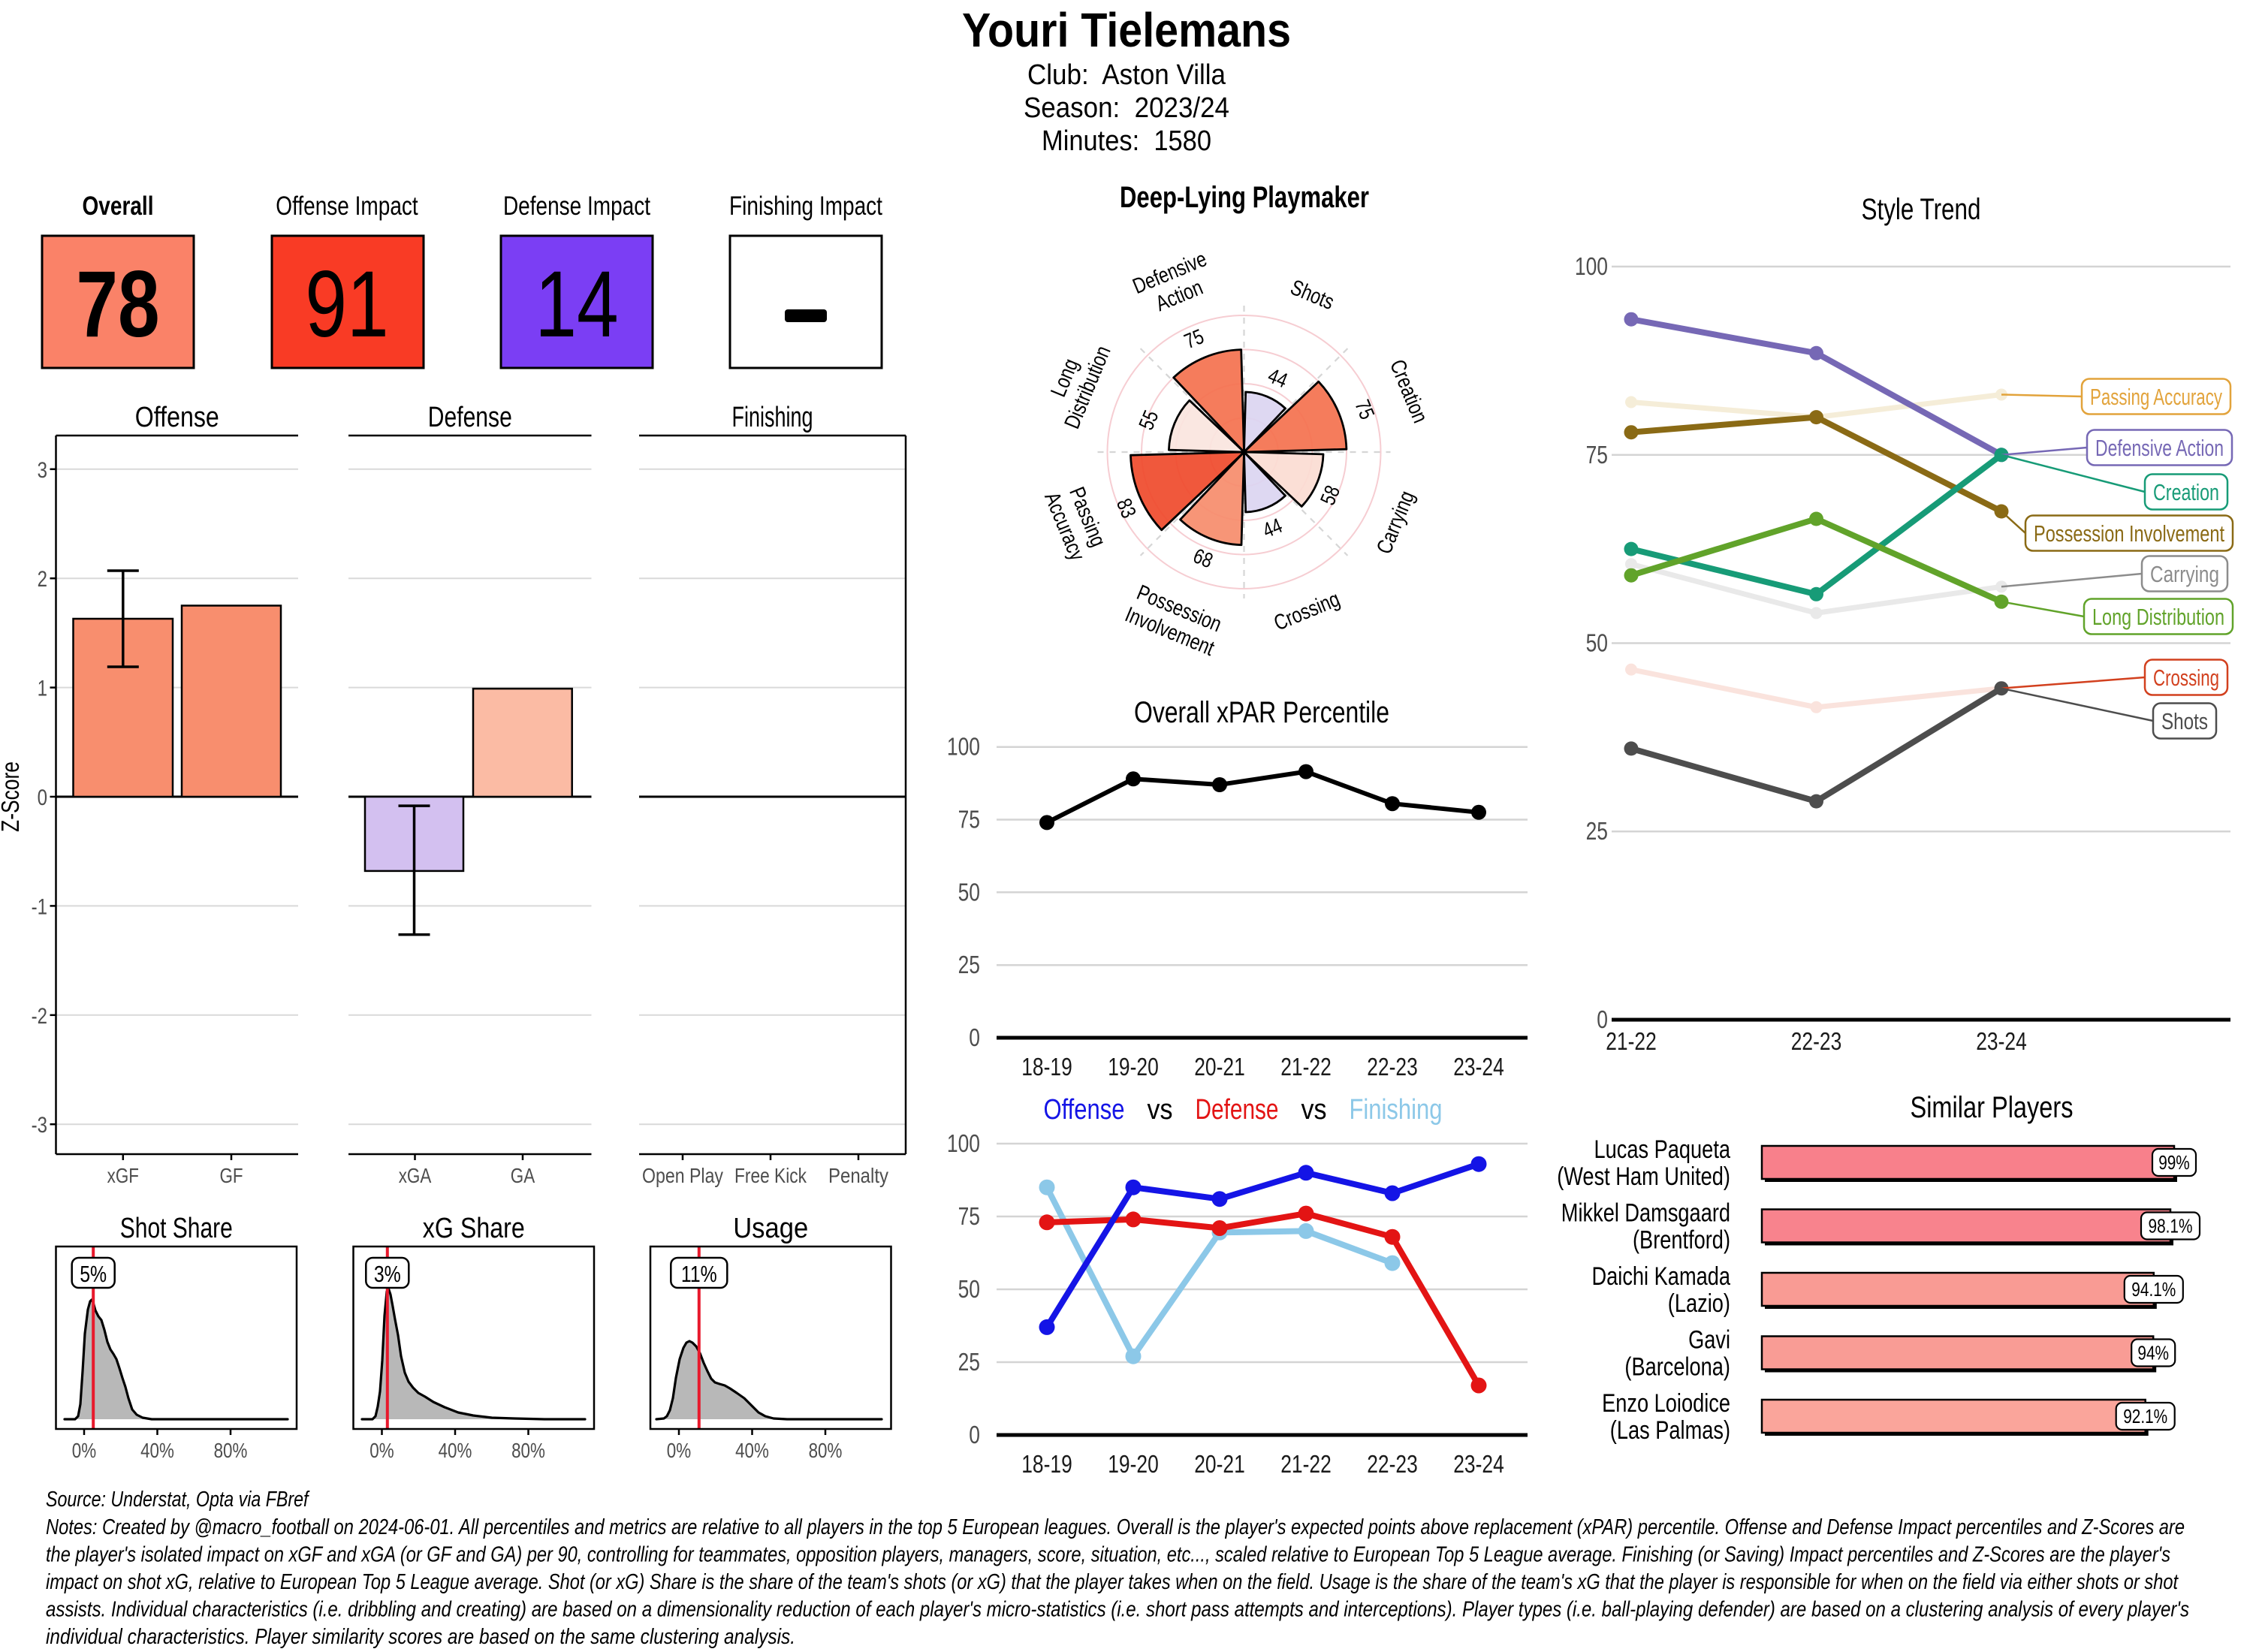 Image resolution: width=2253 pixels, height=1652 pixels. What do you see at coordinates (118, 304) in the screenshot?
I see `svg-text: 78` at bounding box center [118, 304].